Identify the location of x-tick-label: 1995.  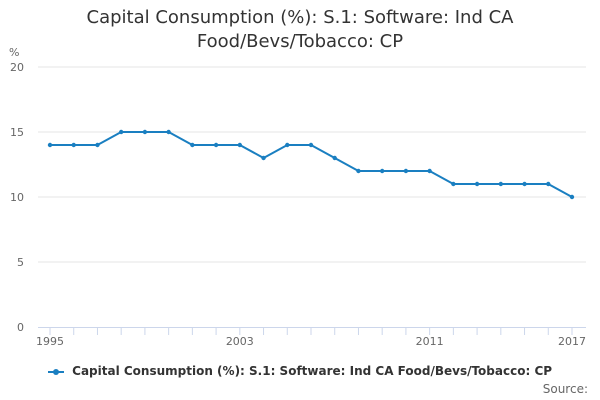
(50, 341).